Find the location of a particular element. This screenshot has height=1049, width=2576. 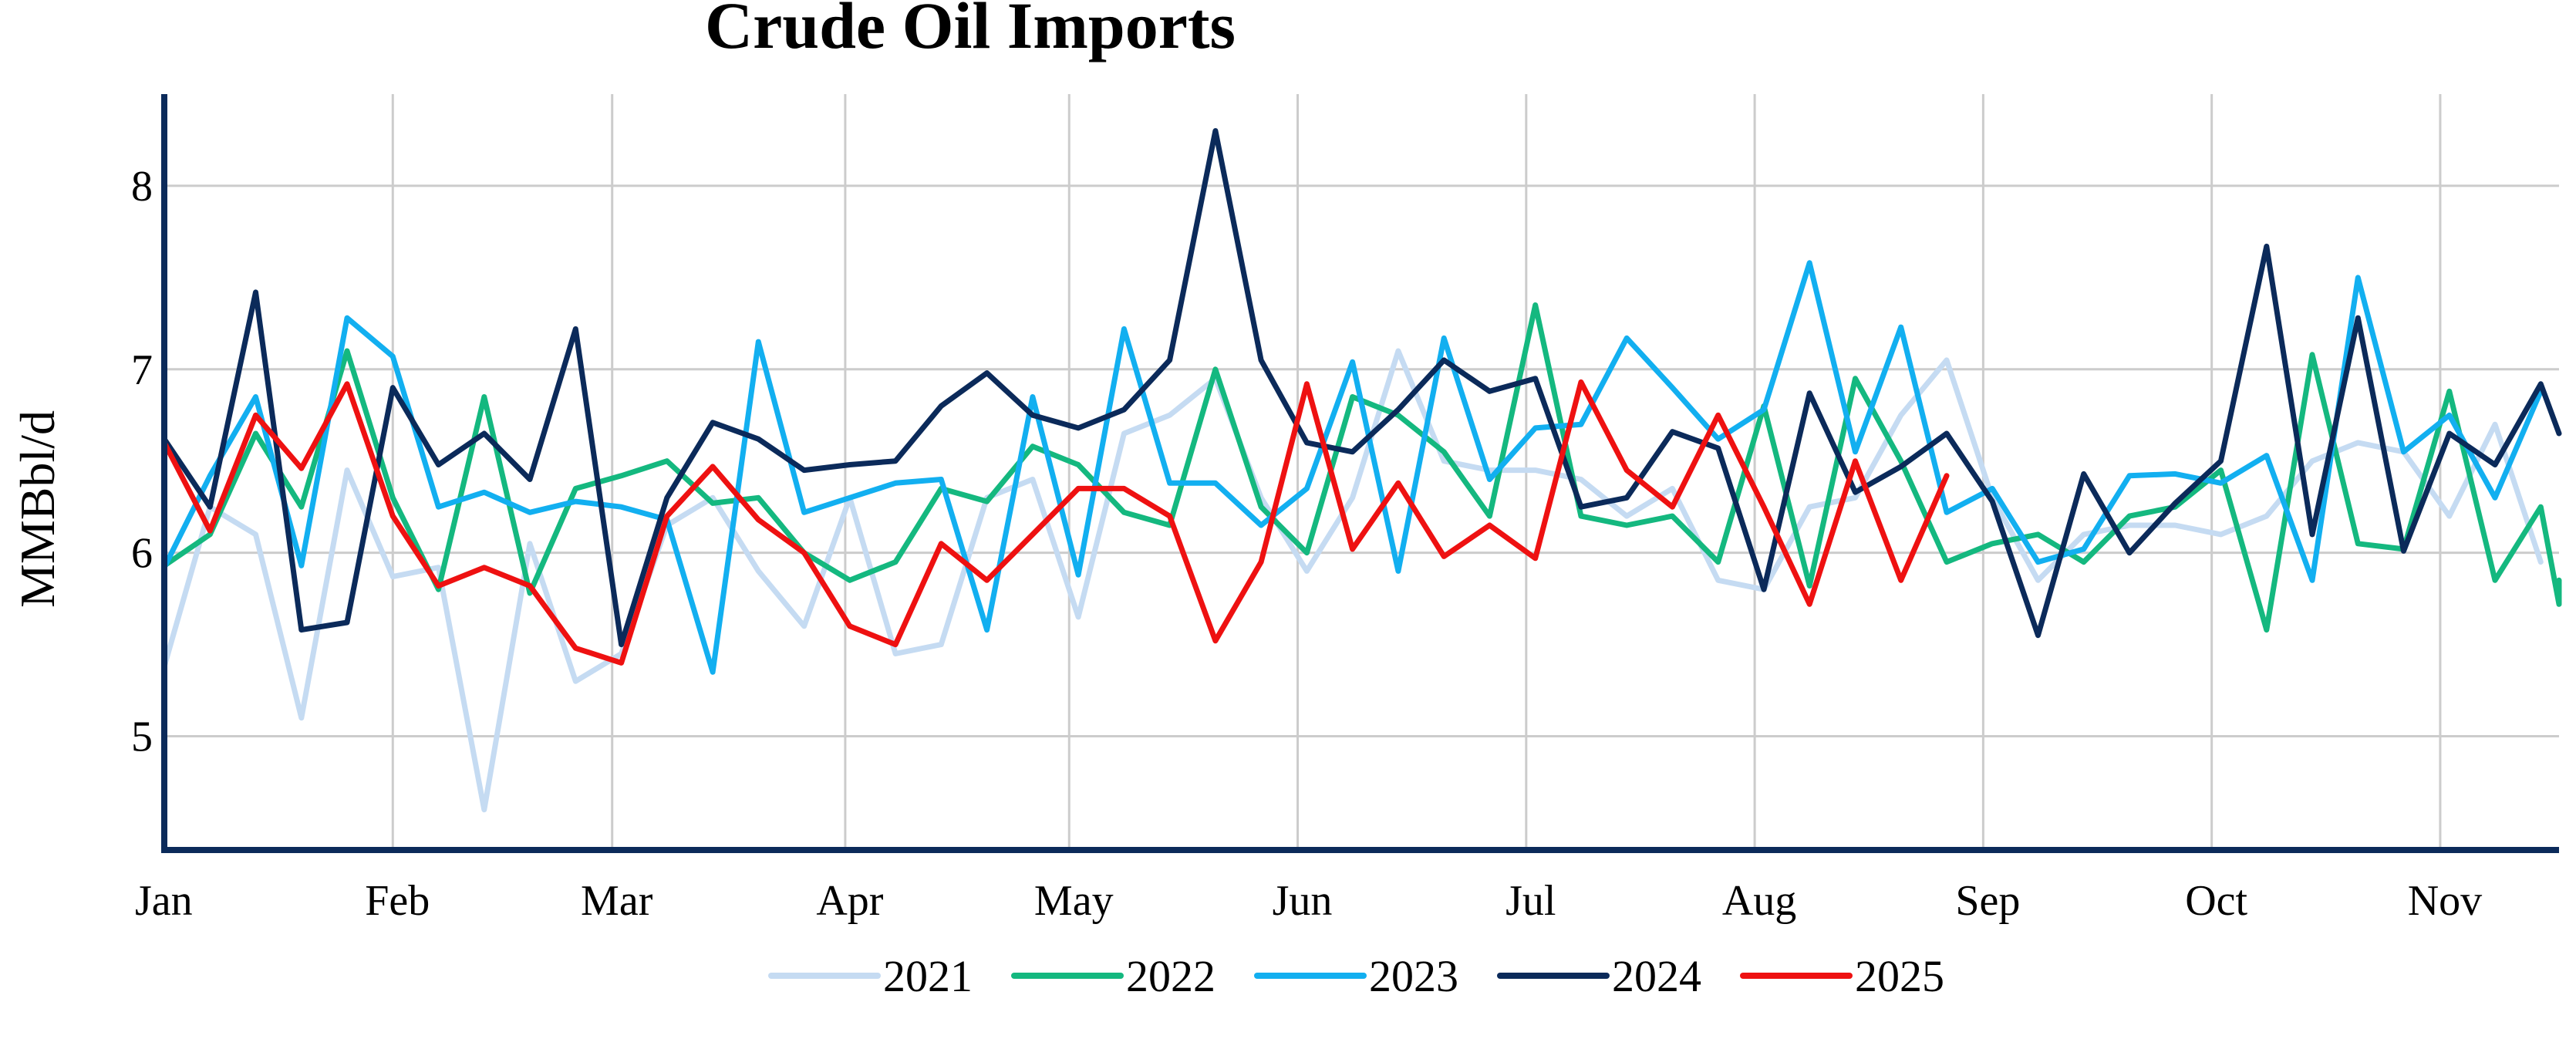

legend-label: 2024 is located at coordinates (1656, 976).